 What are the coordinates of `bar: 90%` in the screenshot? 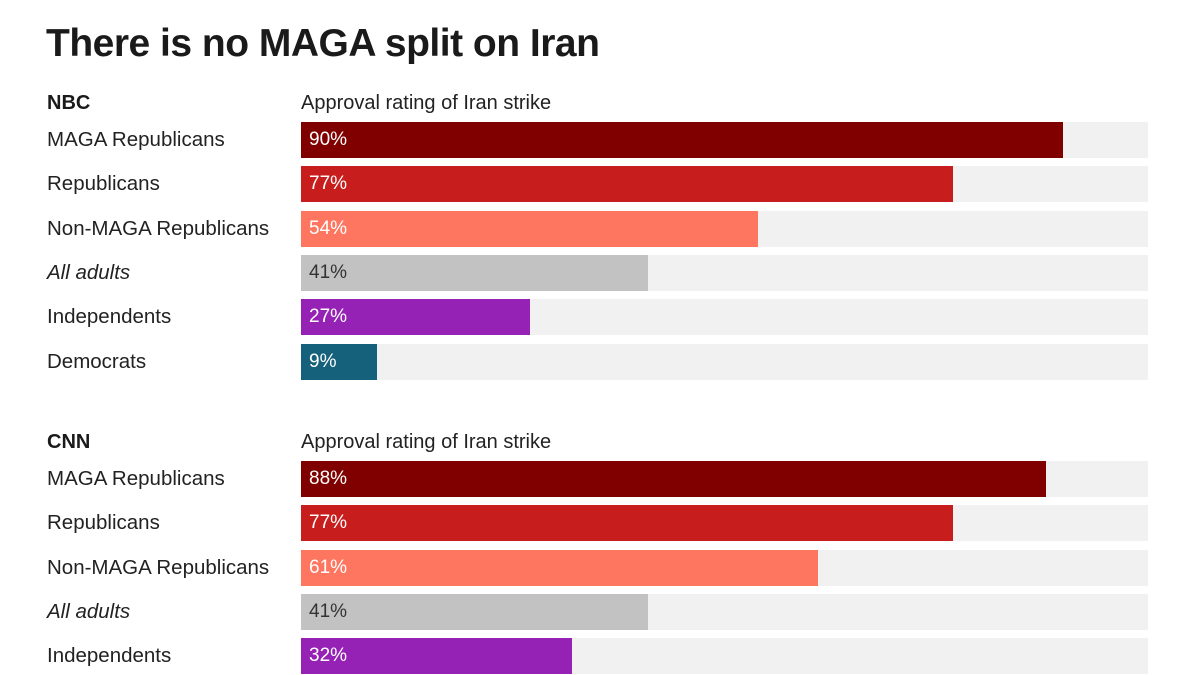 It's located at (682, 140).